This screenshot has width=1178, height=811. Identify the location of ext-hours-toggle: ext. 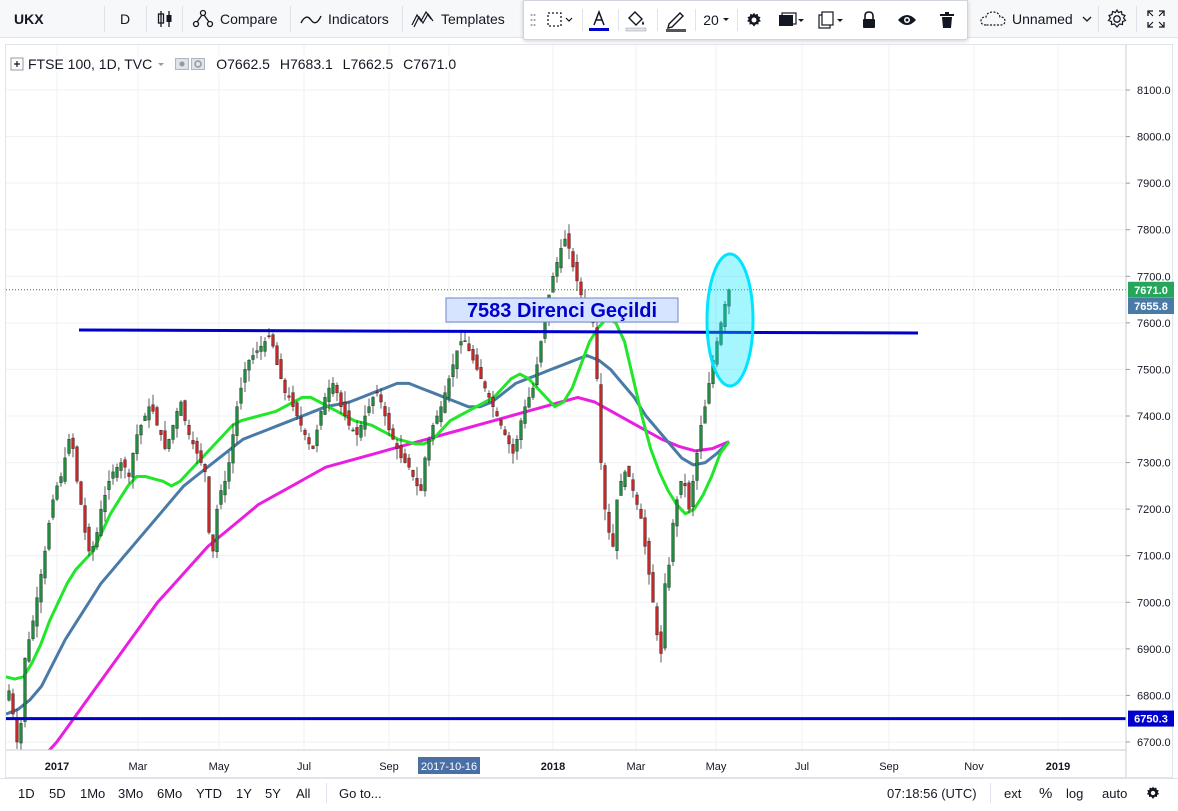
(1013, 793).